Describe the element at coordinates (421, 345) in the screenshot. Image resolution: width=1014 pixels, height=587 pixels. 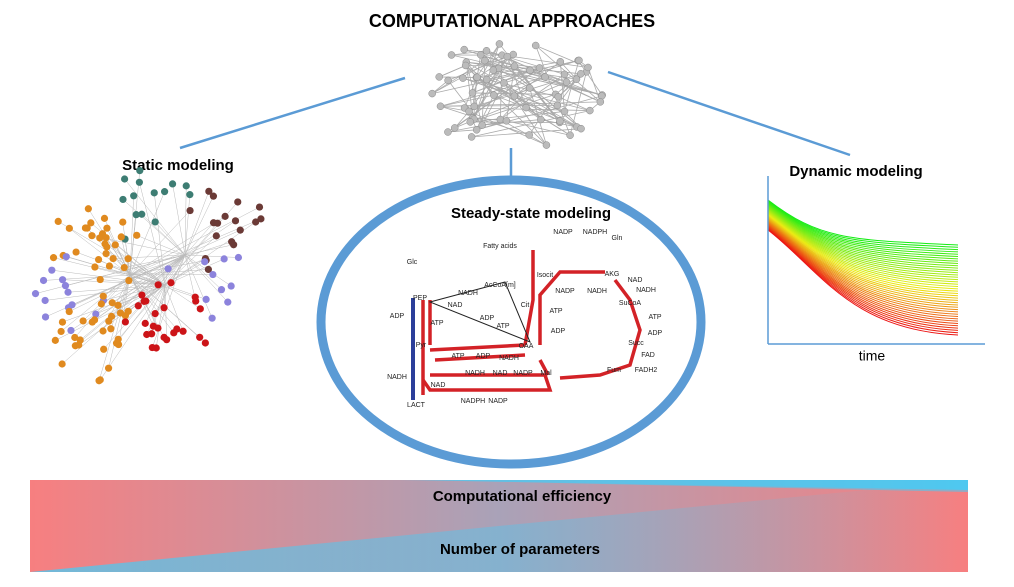
I see `pathway-label: Pyr` at that location.